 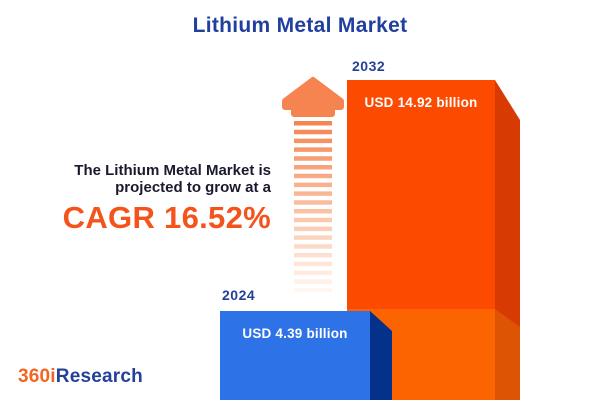 I want to click on brand-logo: 360iResearch, so click(x=80, y=377).